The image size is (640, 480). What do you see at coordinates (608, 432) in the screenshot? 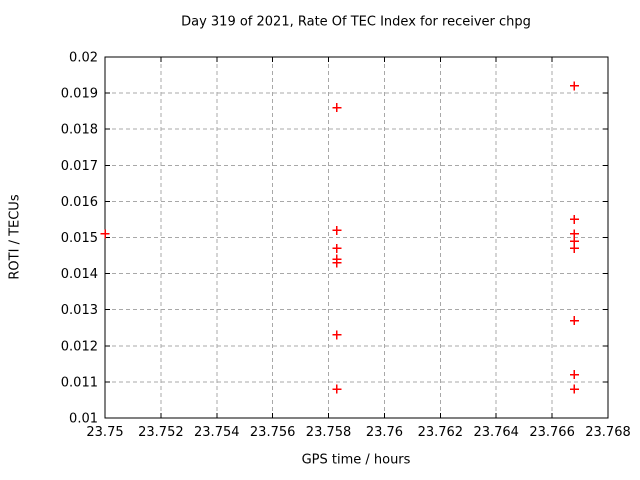
I see `x-tick-label: 23.768` at bounding box center [608, 432].